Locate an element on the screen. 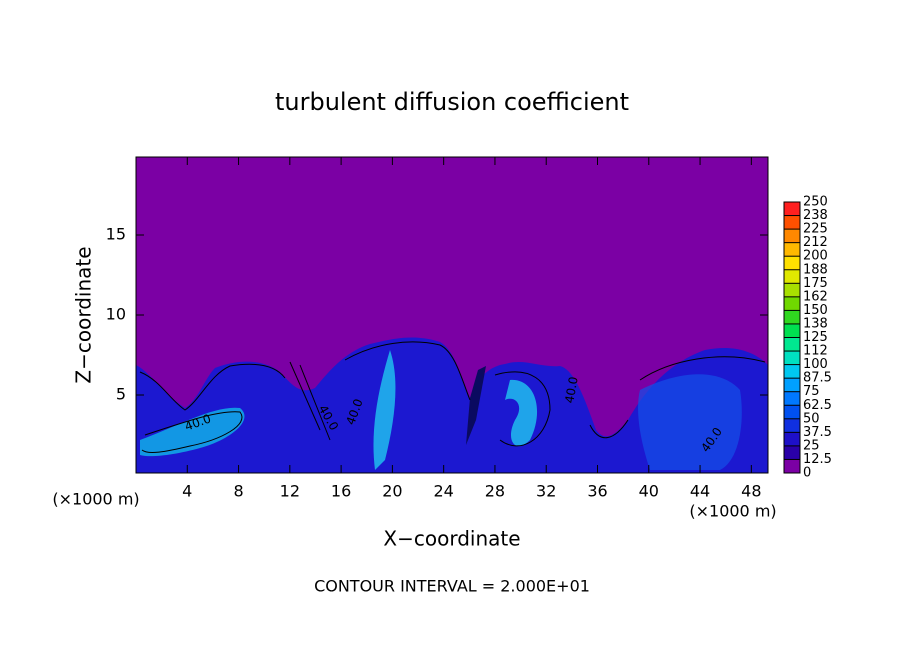  contour-label: 40.0 is located at coordinates (571, 390).